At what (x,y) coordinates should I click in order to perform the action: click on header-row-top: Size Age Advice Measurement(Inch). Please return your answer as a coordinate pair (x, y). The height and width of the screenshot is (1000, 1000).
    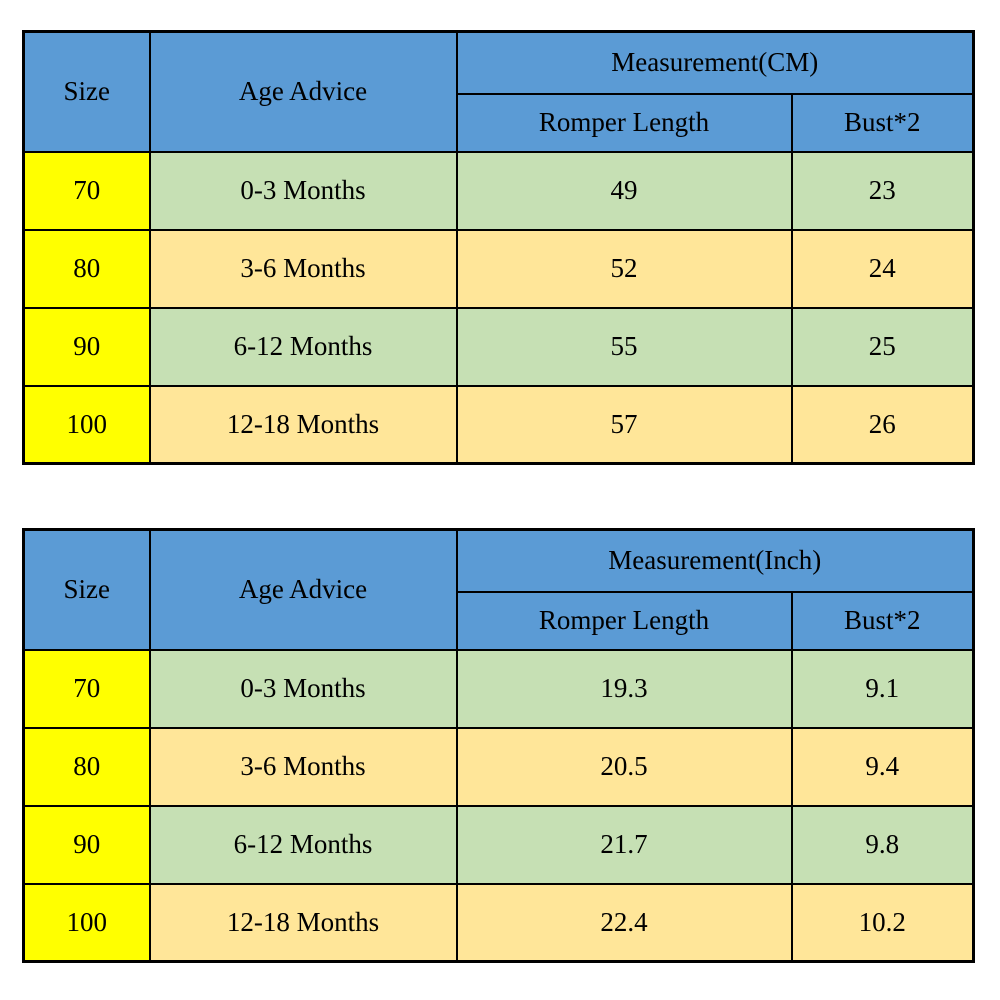
    Looking at the image, I should click on (498, 589).